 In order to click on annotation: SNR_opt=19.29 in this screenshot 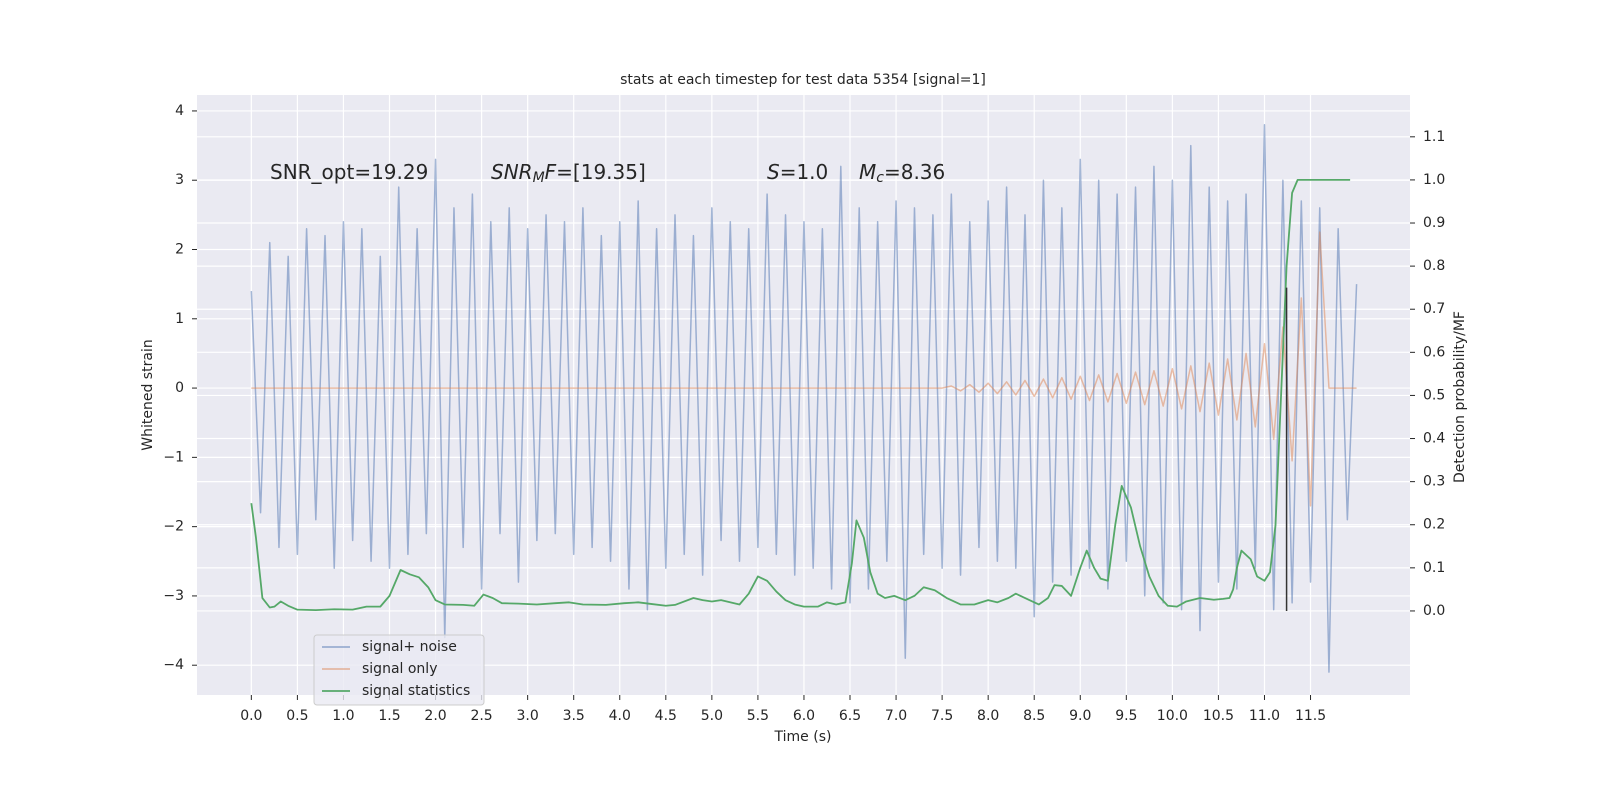, I will do `click(349, 172)`.